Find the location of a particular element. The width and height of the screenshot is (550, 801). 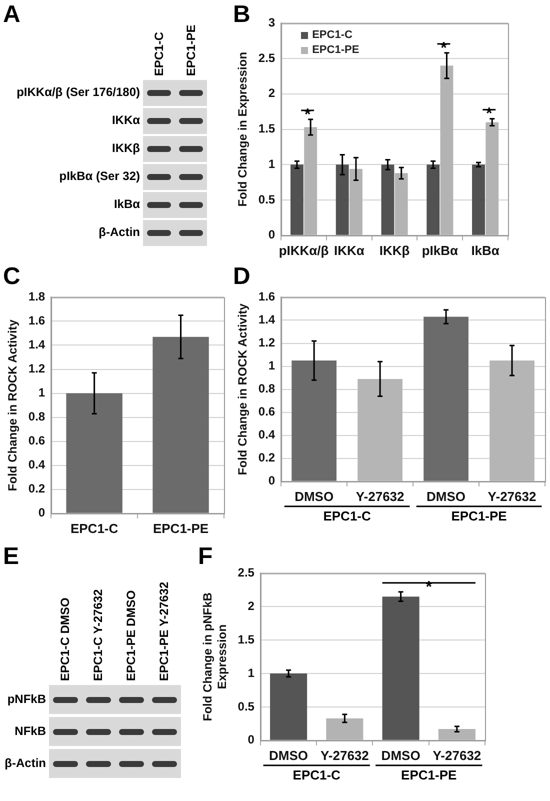

x-tick-label: pIkBα is located at coordinates (440, 250).